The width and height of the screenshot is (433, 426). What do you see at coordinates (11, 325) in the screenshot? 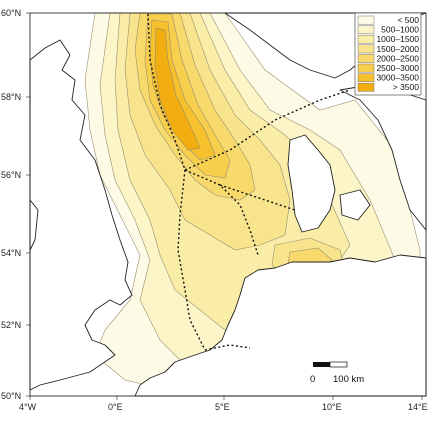
I see `lat-label-52: 52°N` at bounding box center [11, 325].